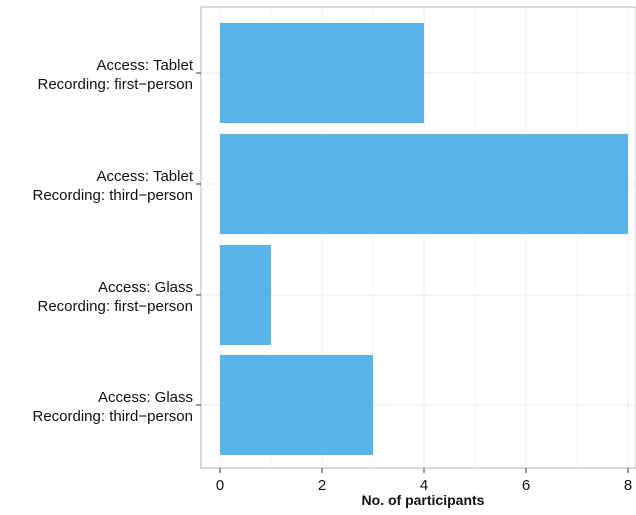  I want to click on category-label-line1-1: Access: Tablet, so click(145, 176).